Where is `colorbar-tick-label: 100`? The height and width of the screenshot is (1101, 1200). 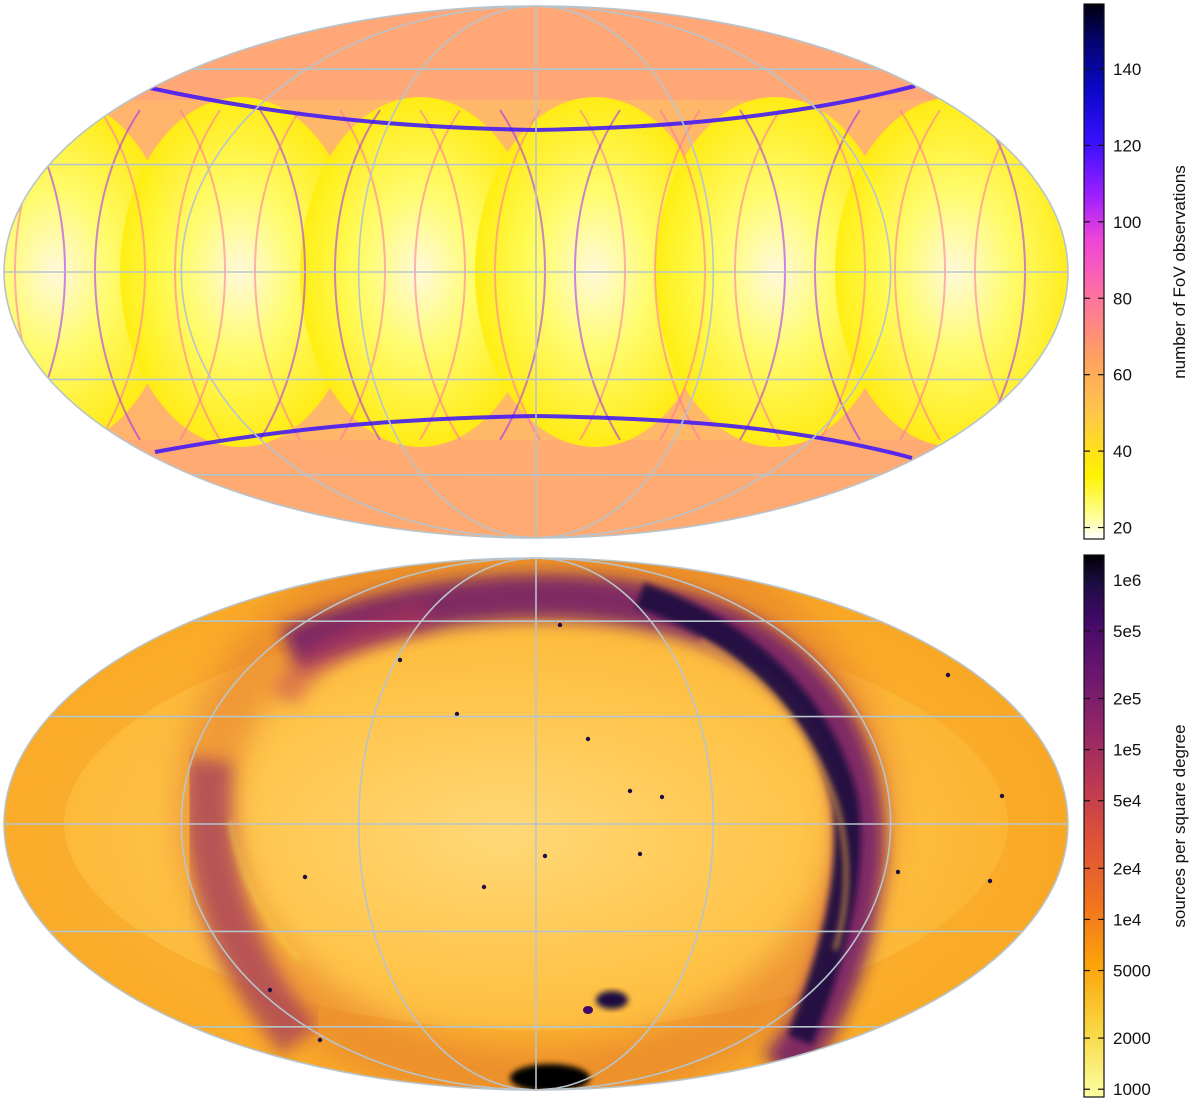
colorbar-tick-label: 100 is located at coordinates (1127, 222).